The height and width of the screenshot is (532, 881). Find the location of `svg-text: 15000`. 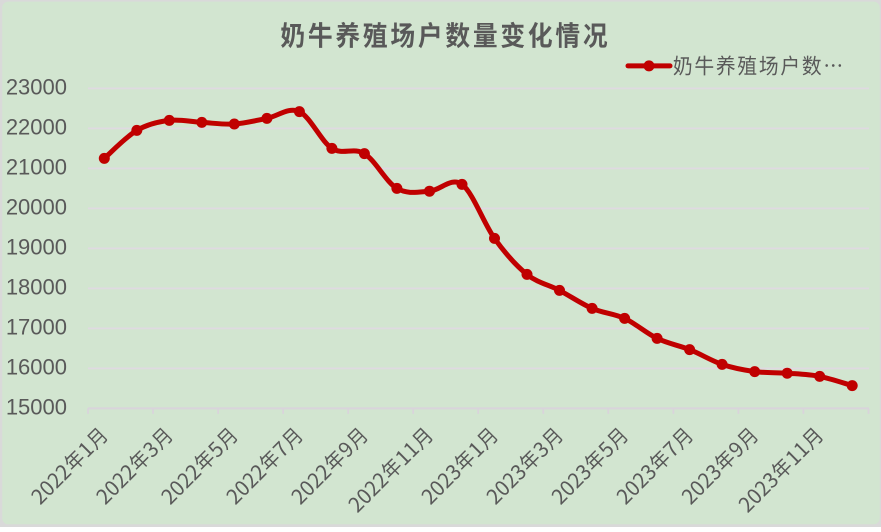

svg-text: 15000 is located at coordinates (36, 406).